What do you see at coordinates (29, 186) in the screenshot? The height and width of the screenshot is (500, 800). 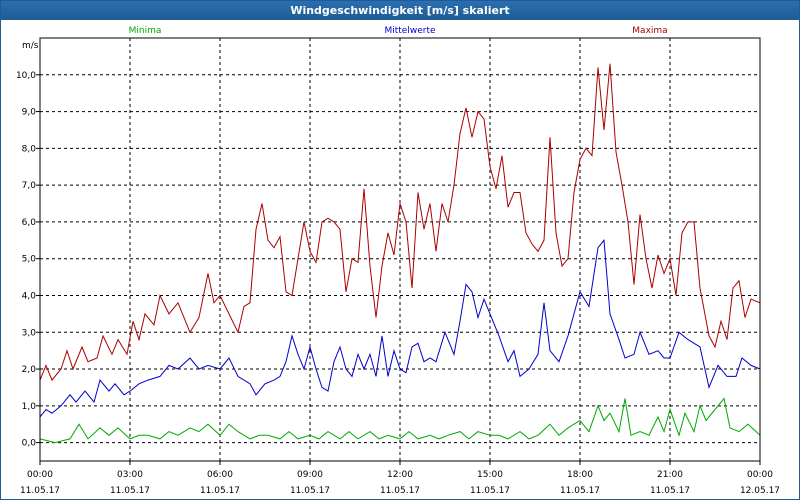 I see `y-tick-label: 7,0` at bounding box center [29, 186].